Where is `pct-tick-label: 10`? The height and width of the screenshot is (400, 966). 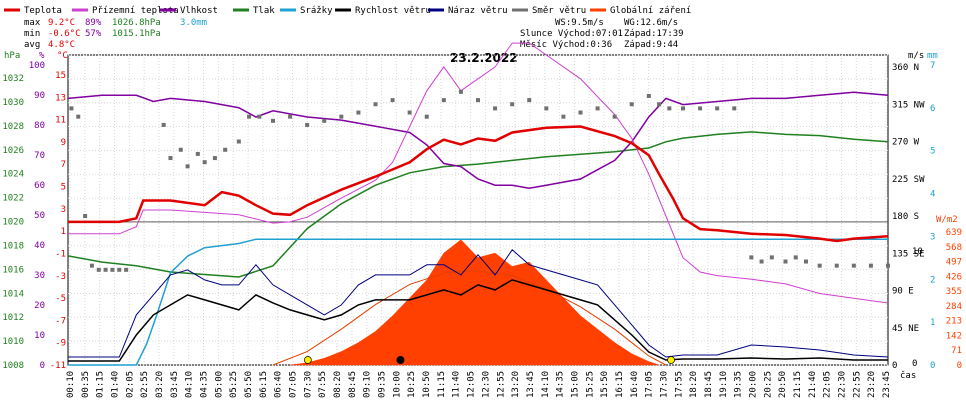
pct-tick-label: 10 is located at coordinates (39, 336).